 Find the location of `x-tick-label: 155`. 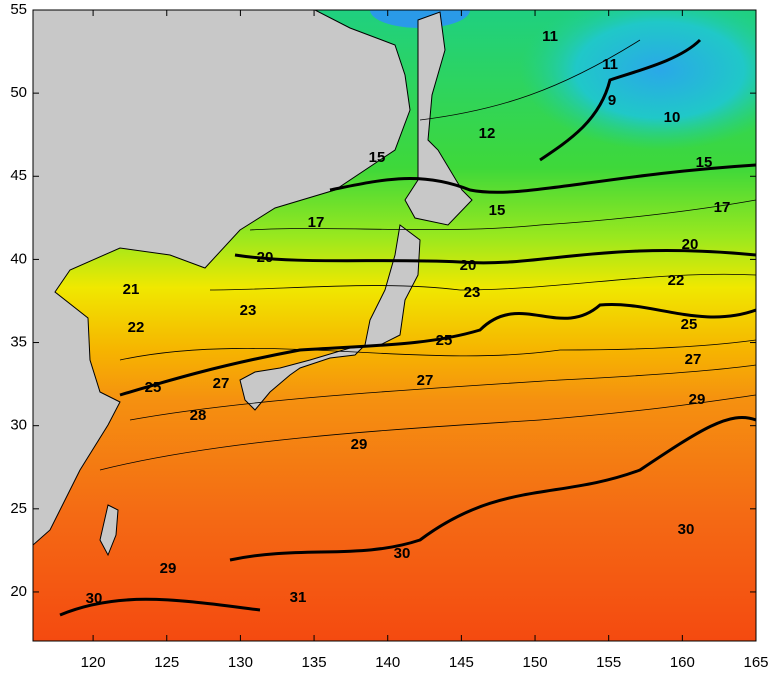

x-tick-label: 155 is located at coordinates (608, 662).